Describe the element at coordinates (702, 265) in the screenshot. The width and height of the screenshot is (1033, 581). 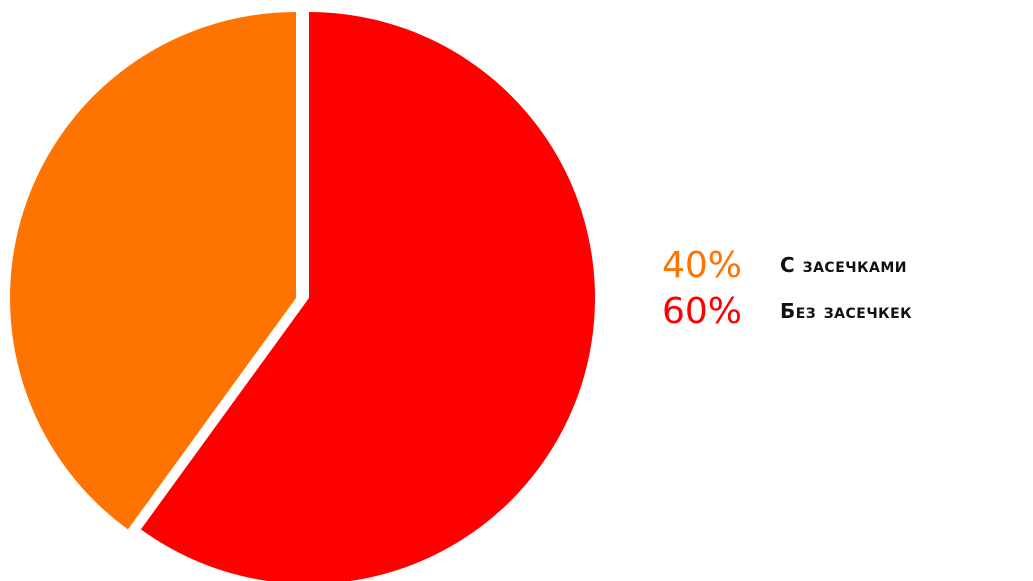
I see `legend-value-serif: 40%` at that location.